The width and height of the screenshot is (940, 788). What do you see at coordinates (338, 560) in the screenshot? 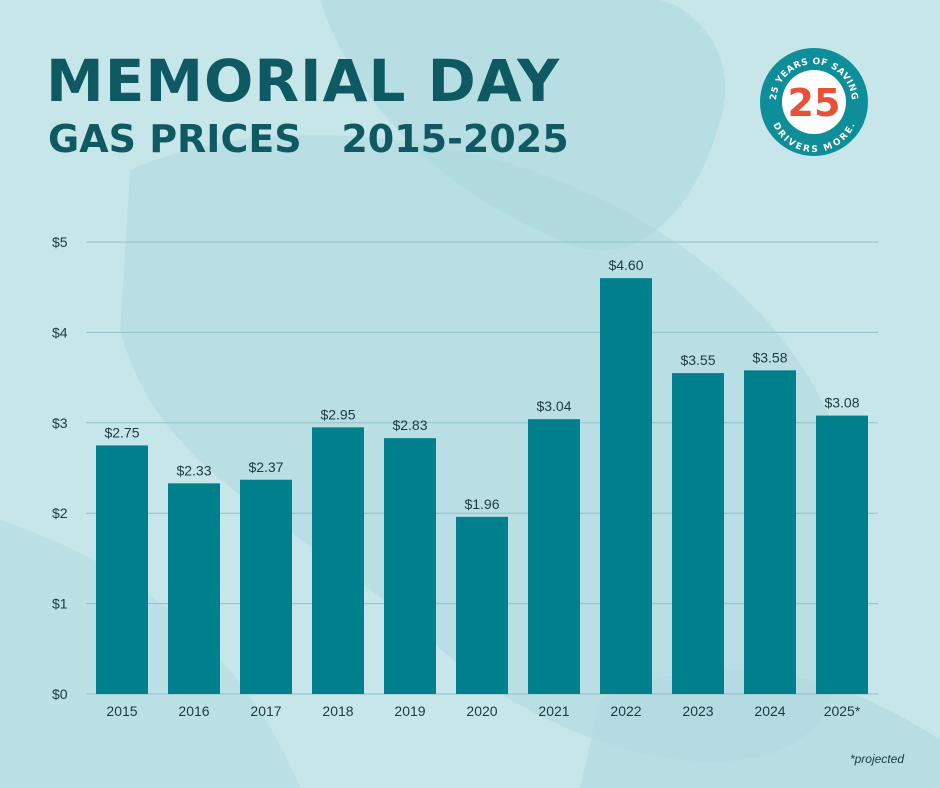
I see `bar-2018` at bounding box center [338, 560].